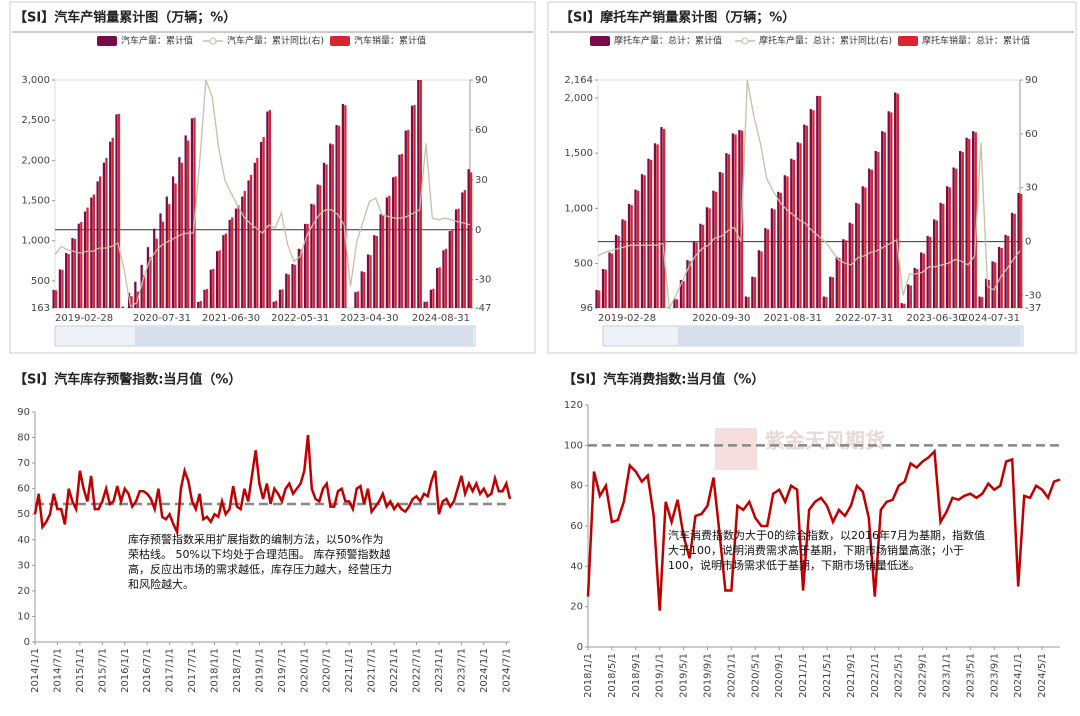 This screenshot has height=716, width=1080. I want to click on x-tick-label: 2021/5/1, so click(827, 675).